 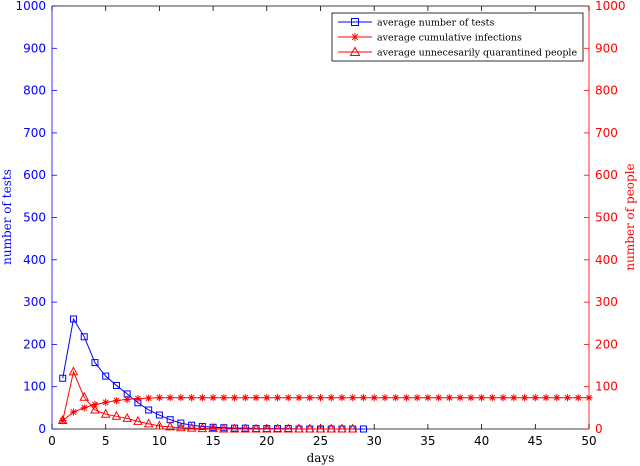 What do you see at coordinates (106, 441) in the screenshot?
I see `x-tick-label: 5` at bounding box center [106, 441].